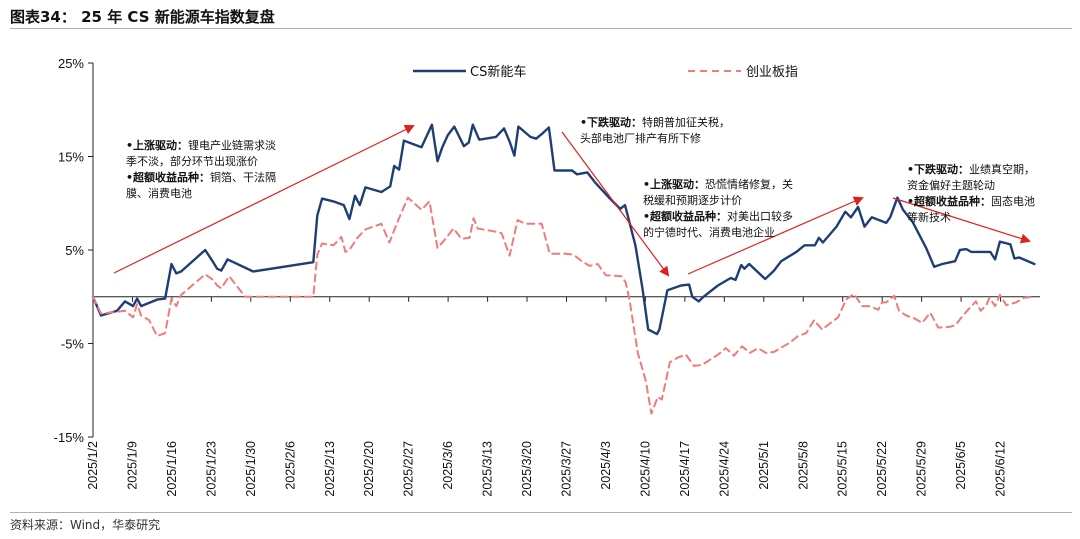 Image resolution: width=1080 pixels, height=539 pixels. I want to click on x-tick-label: 2025/4/3, so click(606, 465).